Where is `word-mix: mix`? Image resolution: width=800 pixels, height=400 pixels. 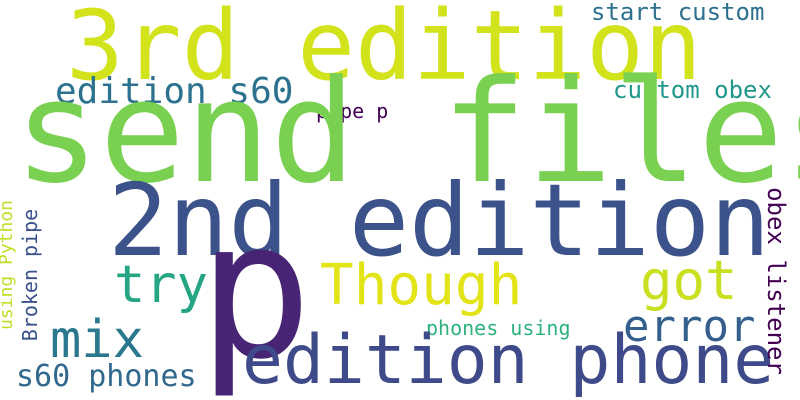
word-mix: mix is located at coordinates (97, 340).